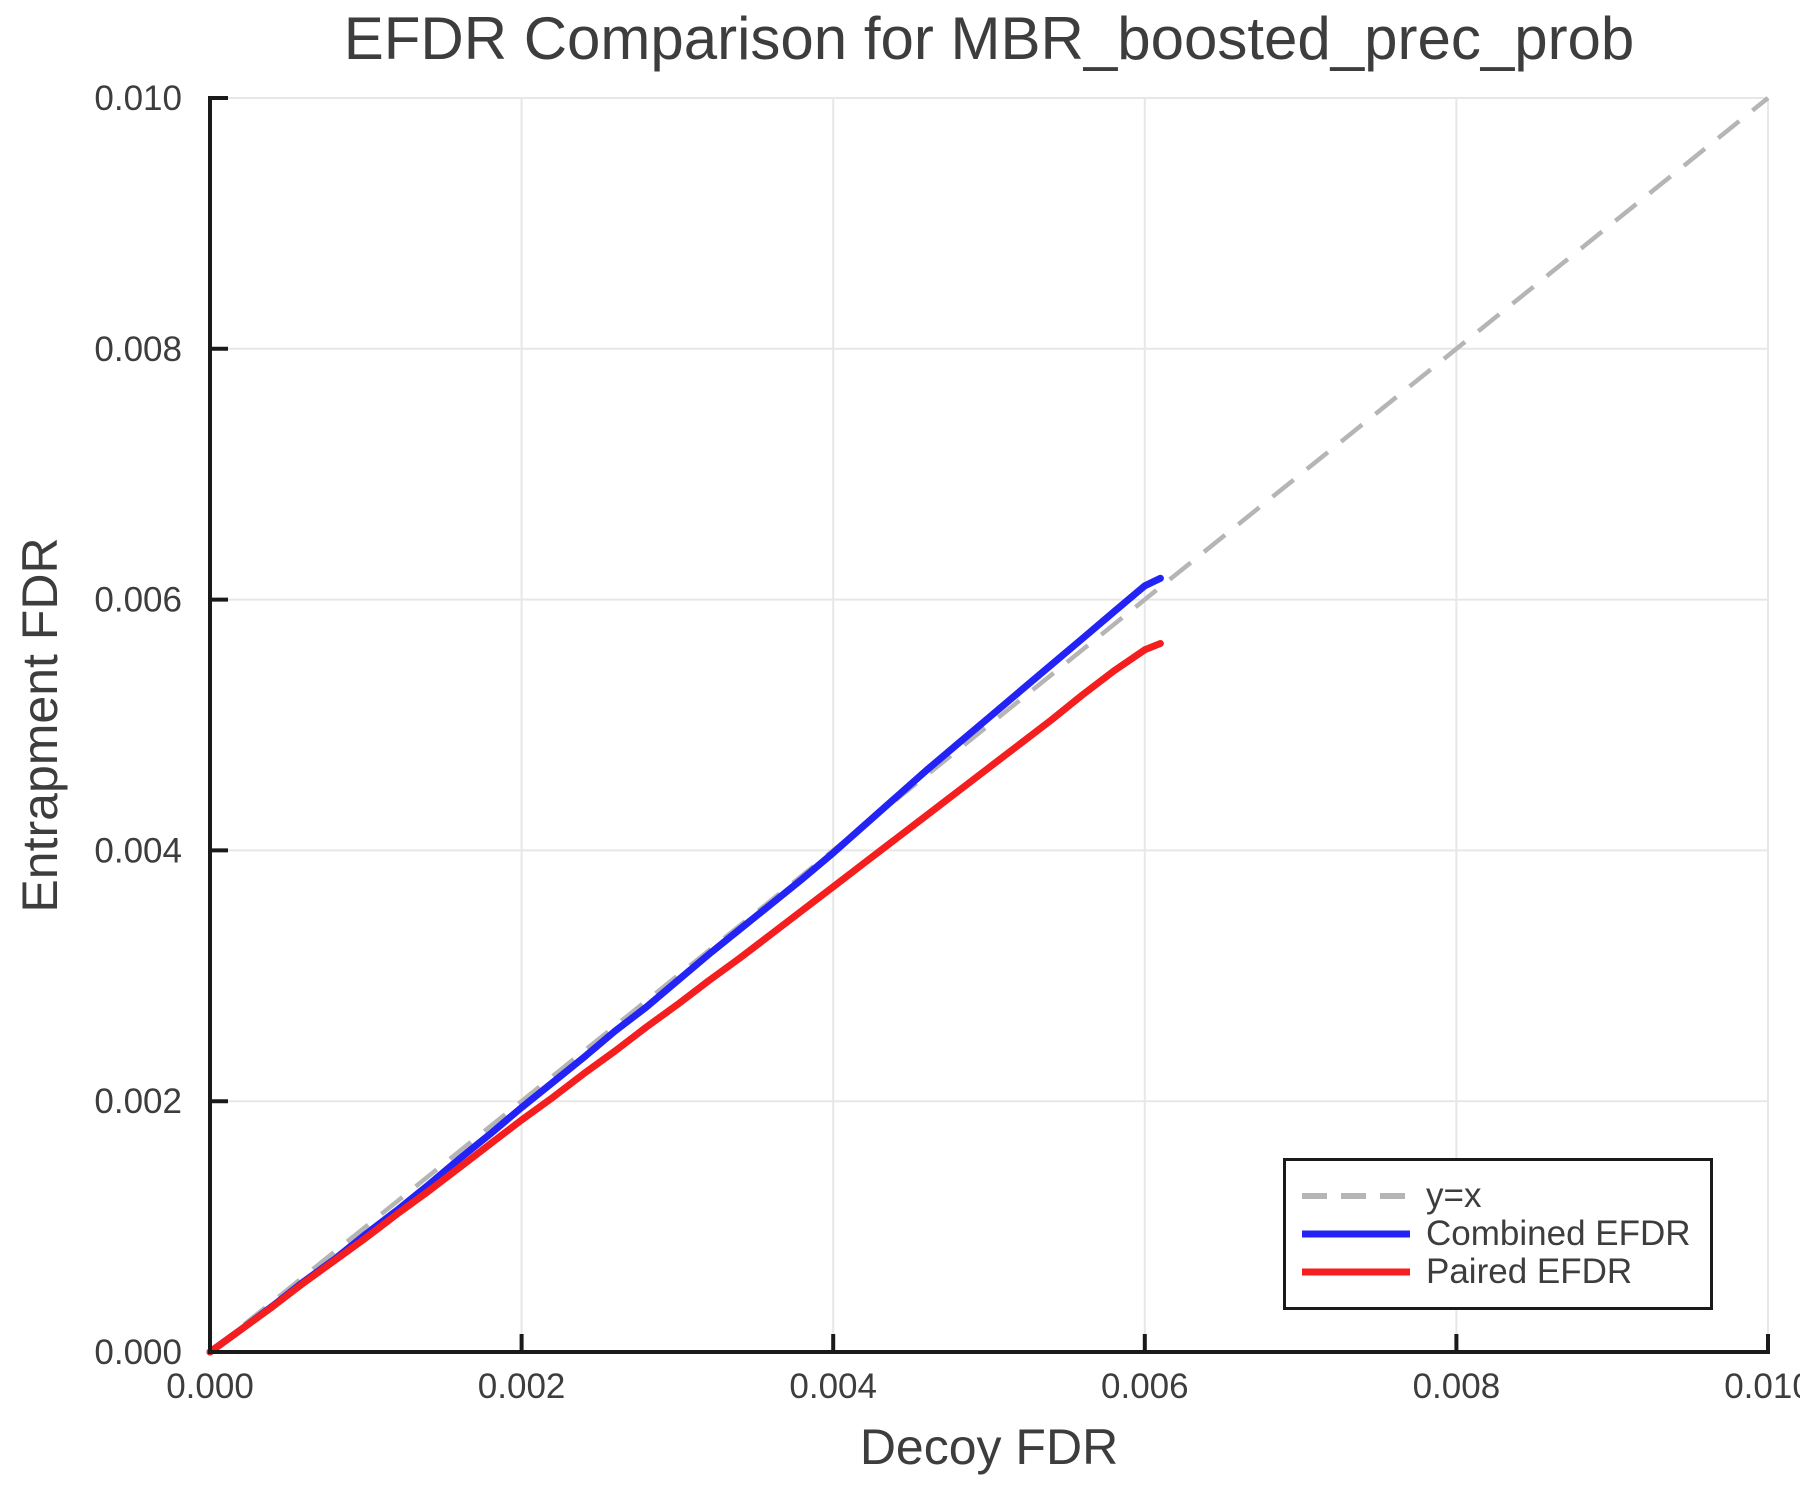 The height and width of the screenshot is (1500, 1800). Describe the element at coordinates (1454, 1195) in the screenshot. I see `legend-label-yx: y=x` at that location.